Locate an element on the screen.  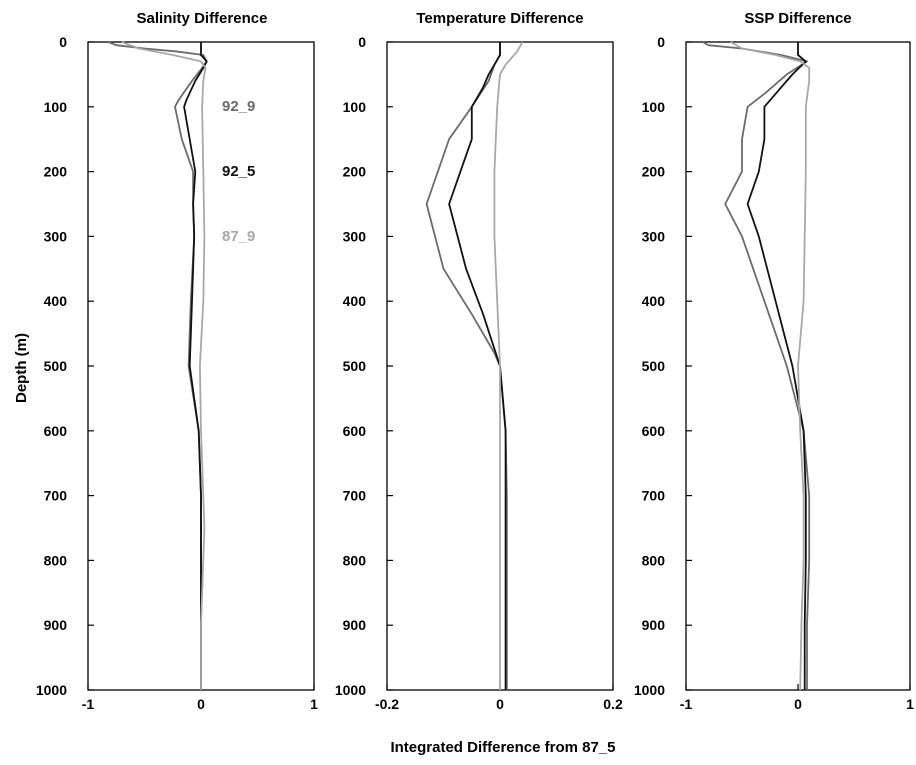
panel-title: Salinity Difference is located at coordinates (202, 18).